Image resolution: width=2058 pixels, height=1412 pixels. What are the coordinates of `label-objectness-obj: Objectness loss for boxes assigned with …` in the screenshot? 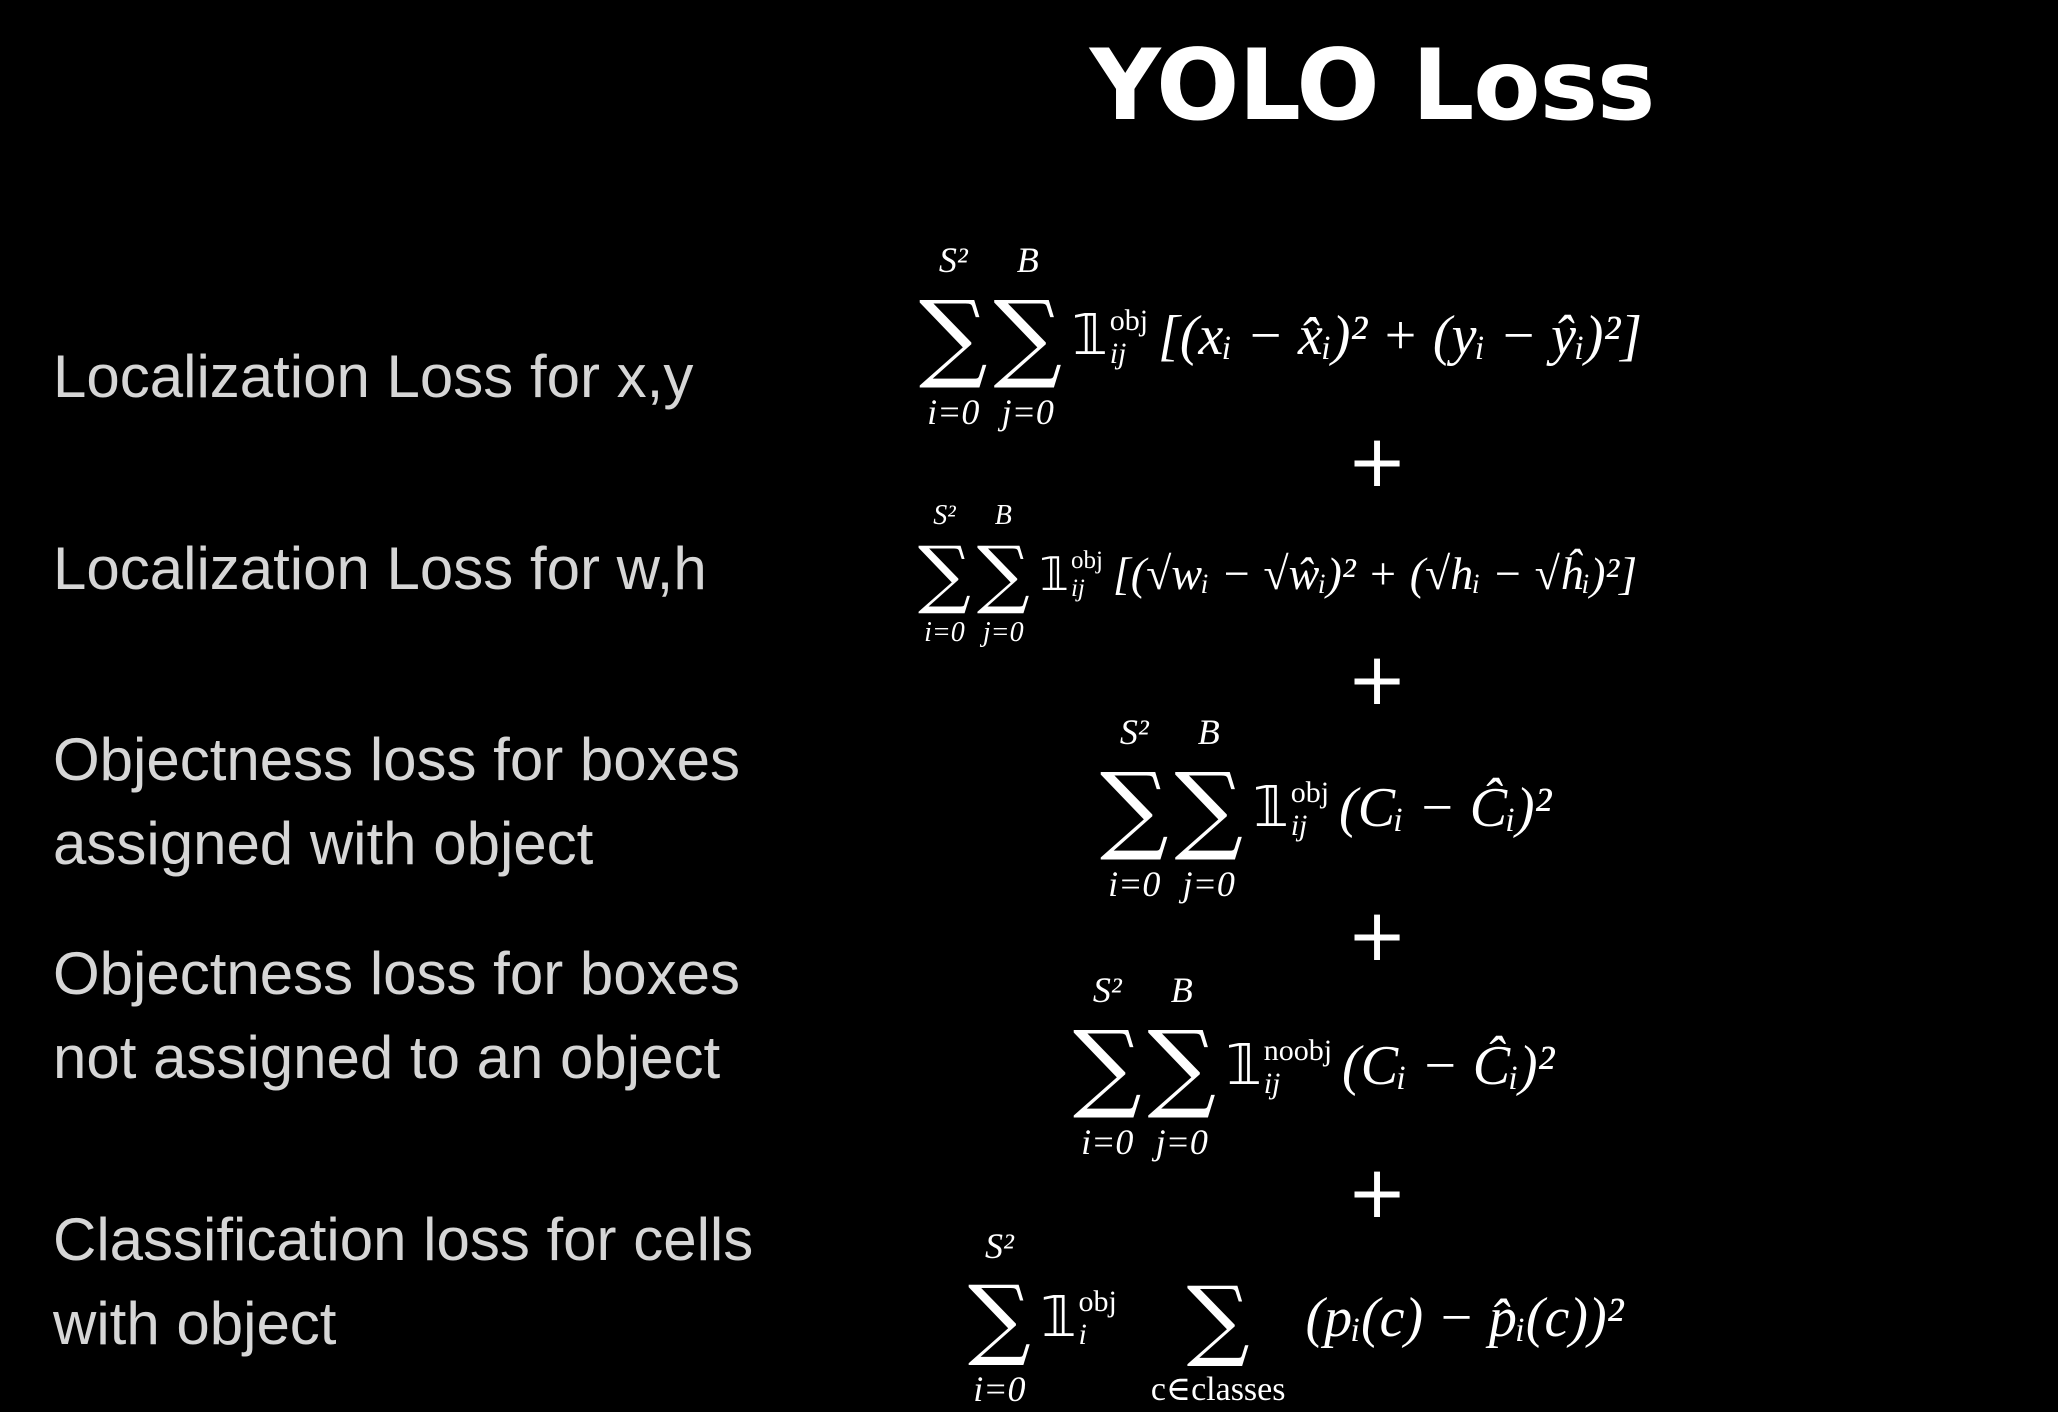 It's located at (396, 802).